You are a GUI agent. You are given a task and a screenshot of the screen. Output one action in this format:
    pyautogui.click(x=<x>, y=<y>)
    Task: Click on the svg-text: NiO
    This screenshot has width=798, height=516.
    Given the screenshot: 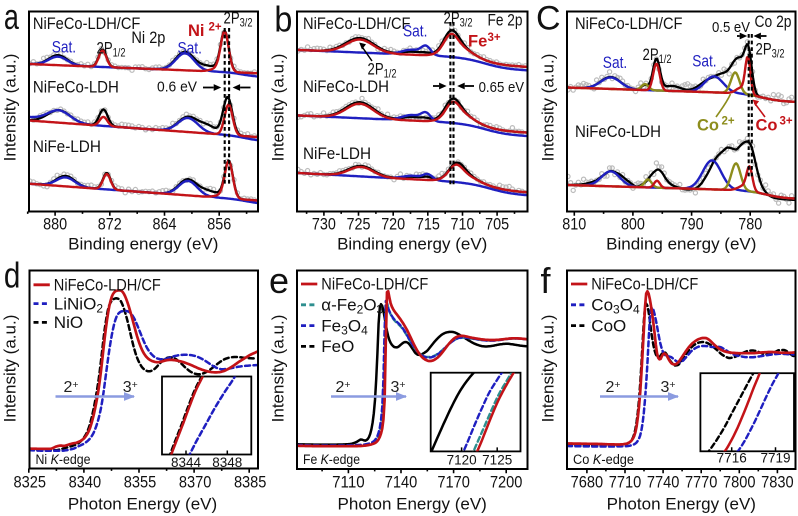 What is the action you would take?
    pyautogui.click(x=68, y=322)
    